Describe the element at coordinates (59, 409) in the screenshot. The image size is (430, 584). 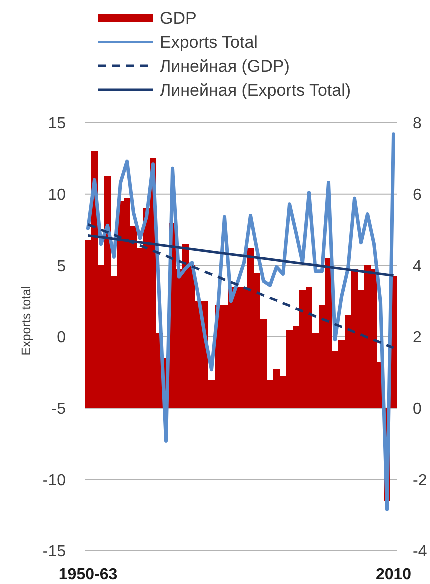
I see `y-tick-label: -5` at that location.